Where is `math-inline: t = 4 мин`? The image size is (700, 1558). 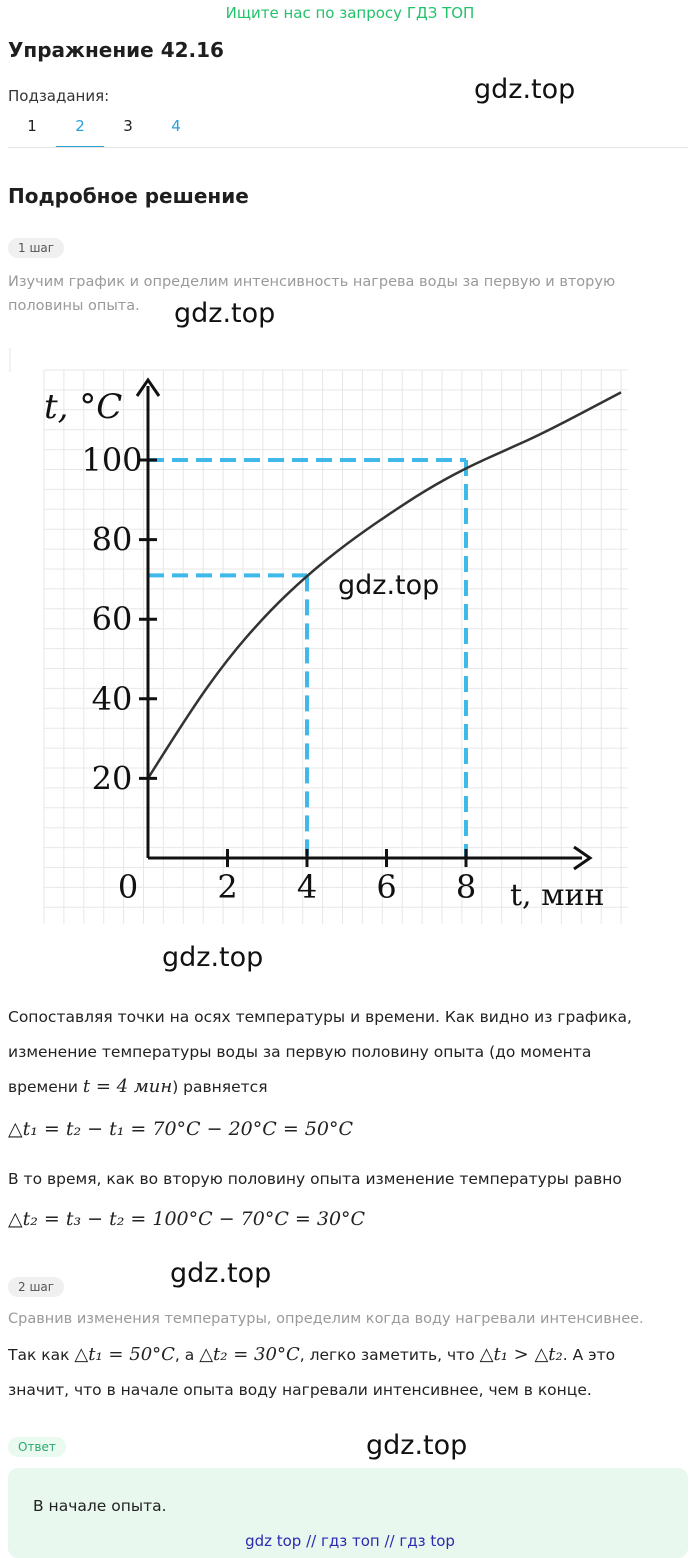 math-inline: t = 4 мин is located at coordinates (127, 1086).